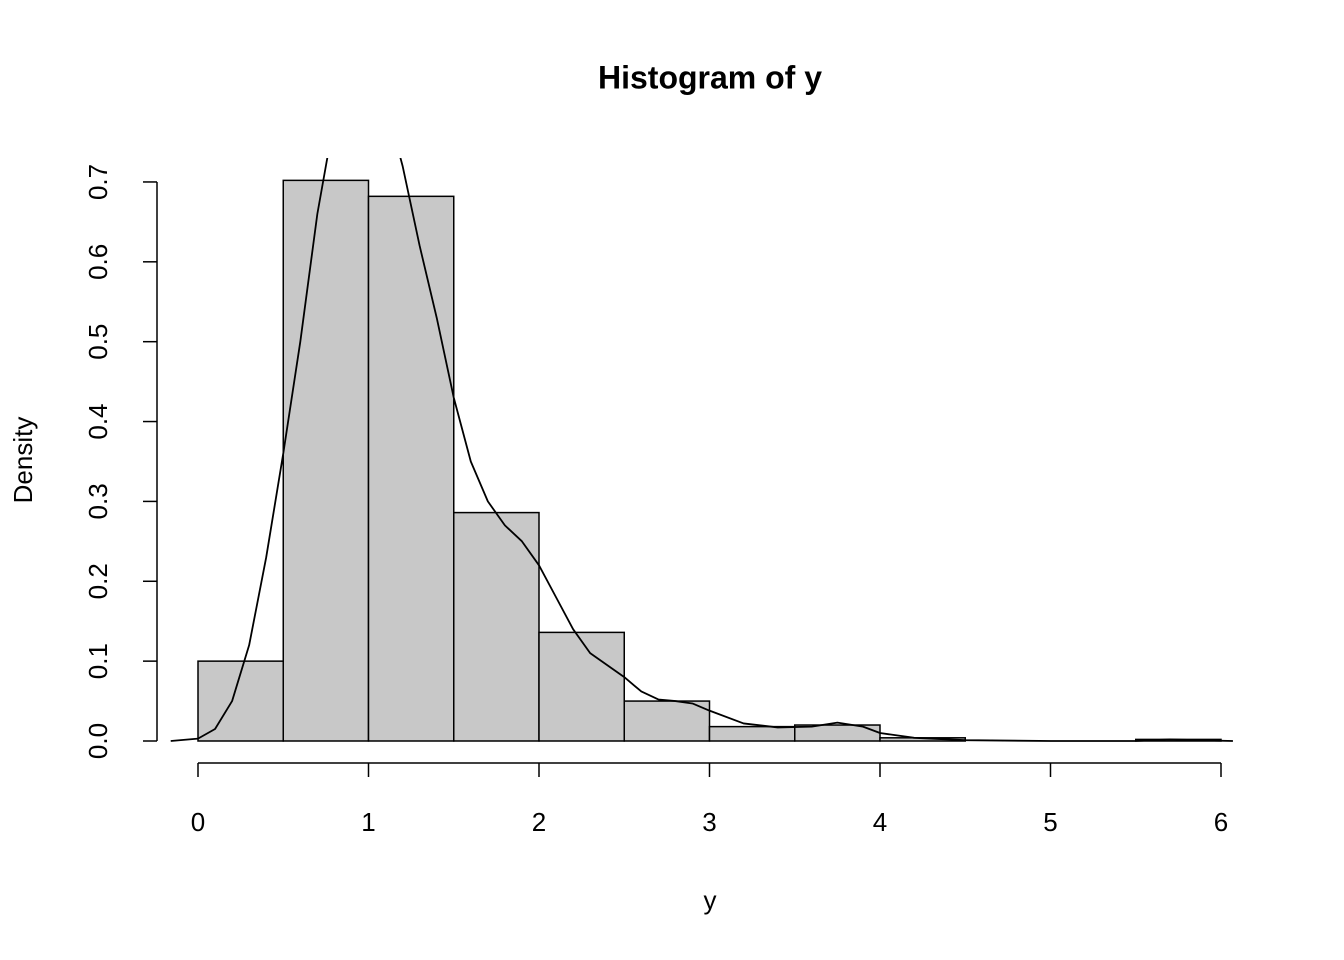  Describe the element at coordinates (1050, 822) in the screenshot. I see `x-tick-label: 5` at that location.